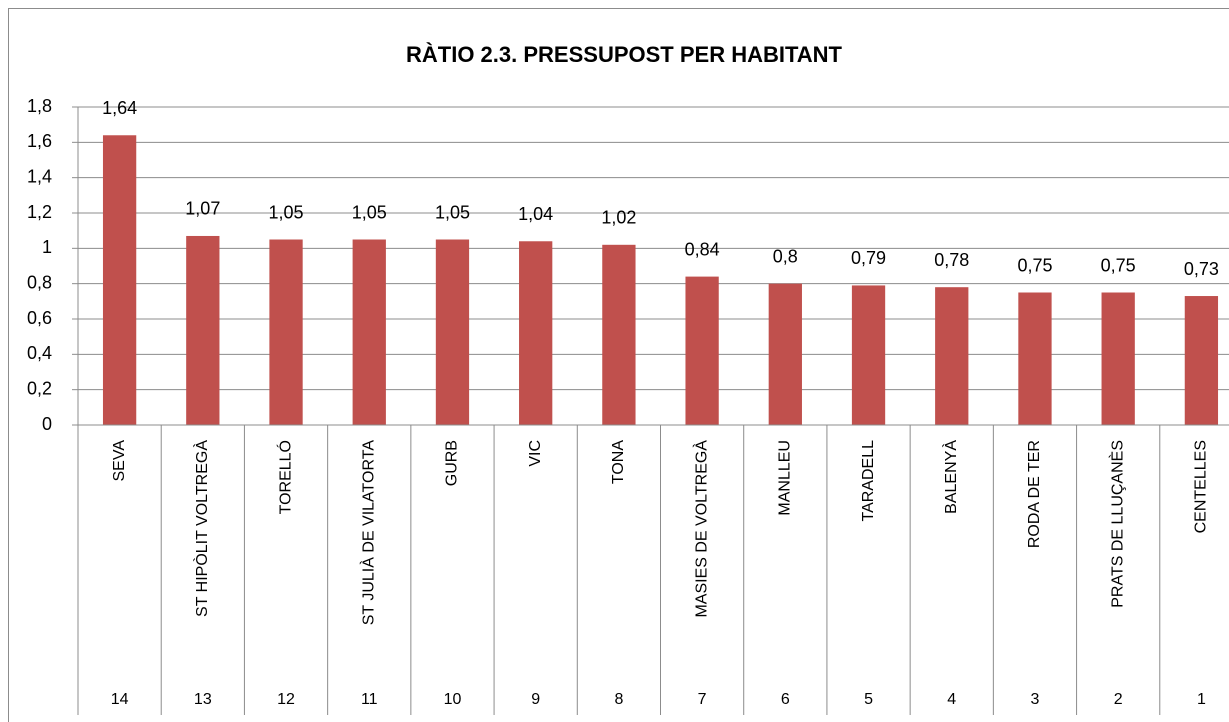  Describe the element at coordinates (452, 463) in the screenshot. I see `x-tick-label: GURB` at that location.